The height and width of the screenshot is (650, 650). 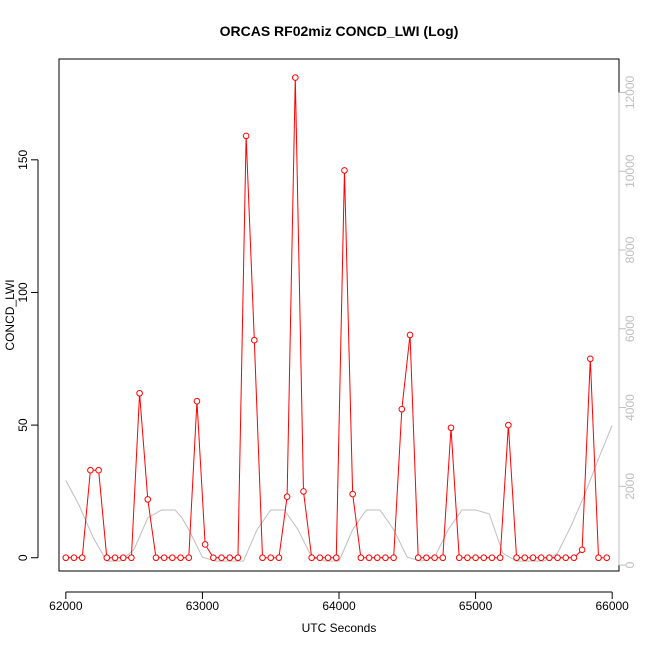 I want to click on x-axis-label: UTC Seconds, so click(x=339, y=628).